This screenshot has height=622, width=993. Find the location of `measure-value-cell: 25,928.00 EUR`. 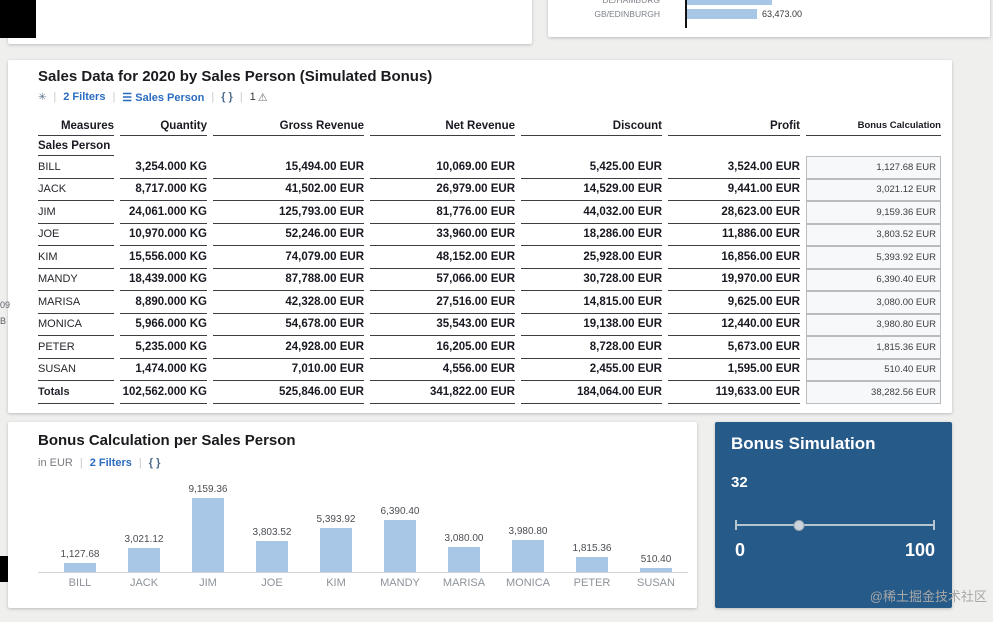

measure-value-cell: 25,928.00 EUR is located at coordinates (591, 257).